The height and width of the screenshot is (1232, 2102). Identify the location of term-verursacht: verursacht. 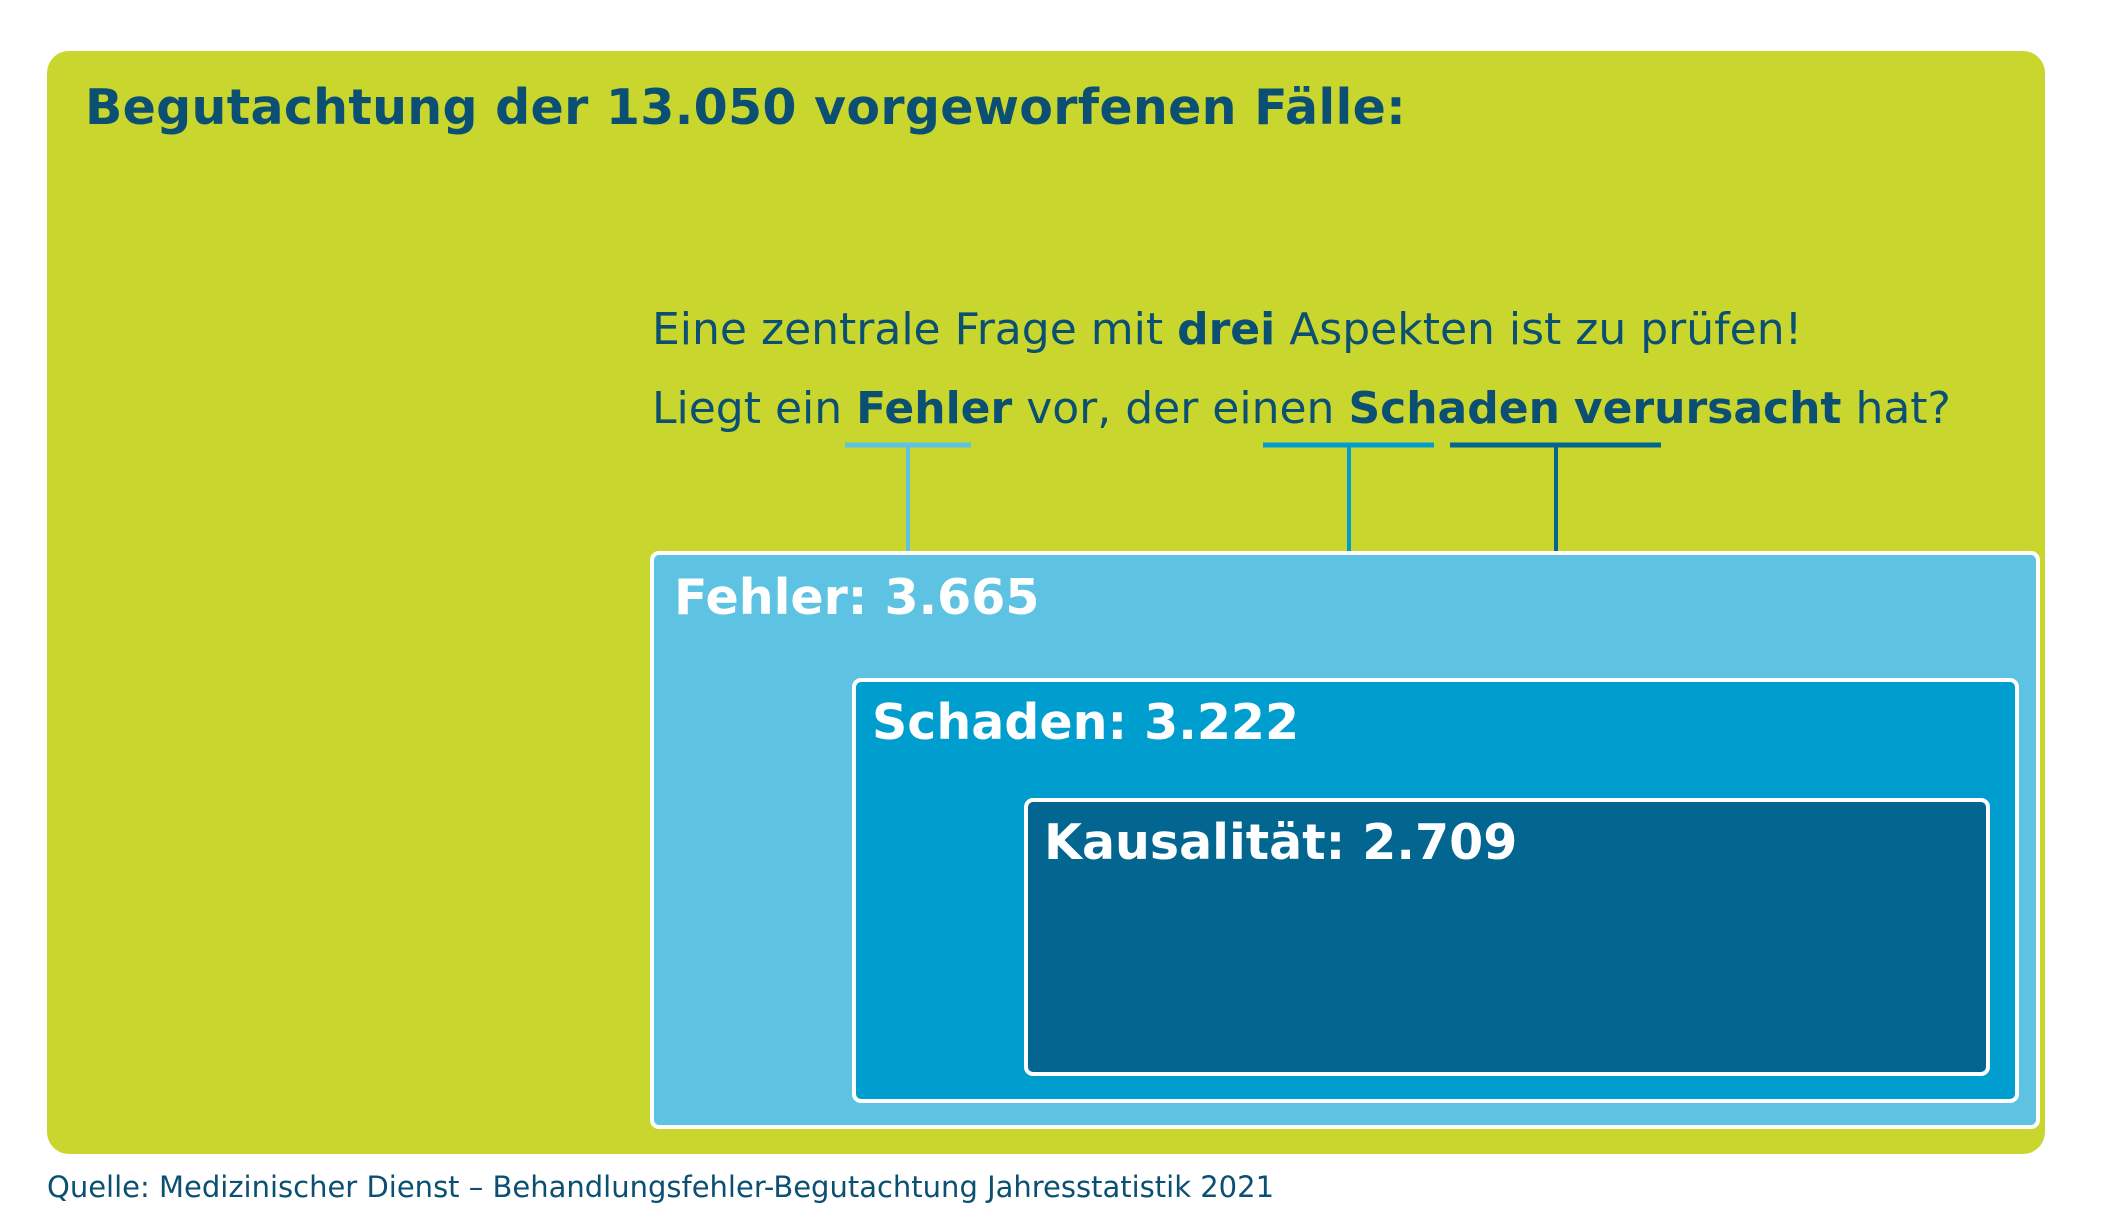
(1707, 408).